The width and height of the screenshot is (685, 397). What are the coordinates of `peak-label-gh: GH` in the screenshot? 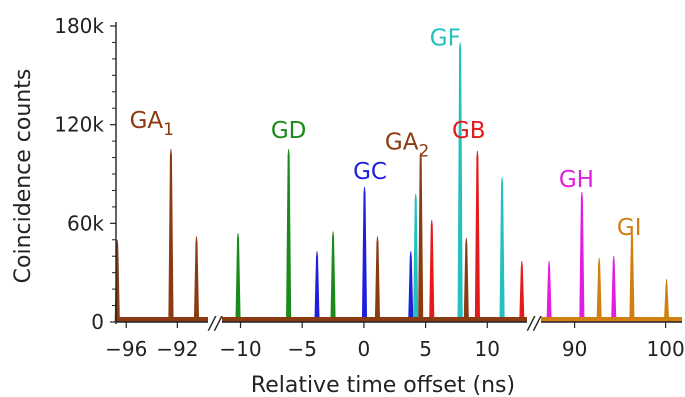 It's located at (576, 180).